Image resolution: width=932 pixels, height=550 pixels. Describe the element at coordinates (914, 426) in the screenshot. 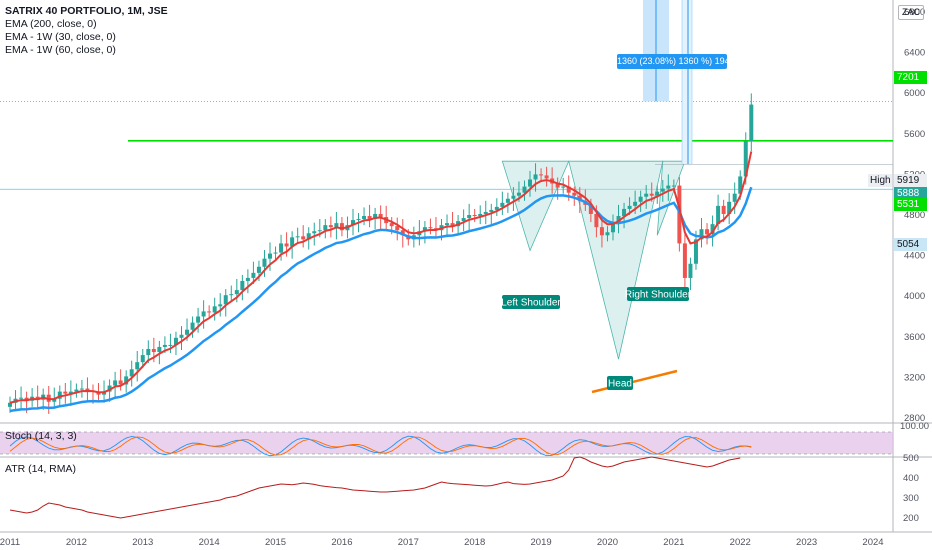

I see `stoch-axis-label: 100.00` at that location.